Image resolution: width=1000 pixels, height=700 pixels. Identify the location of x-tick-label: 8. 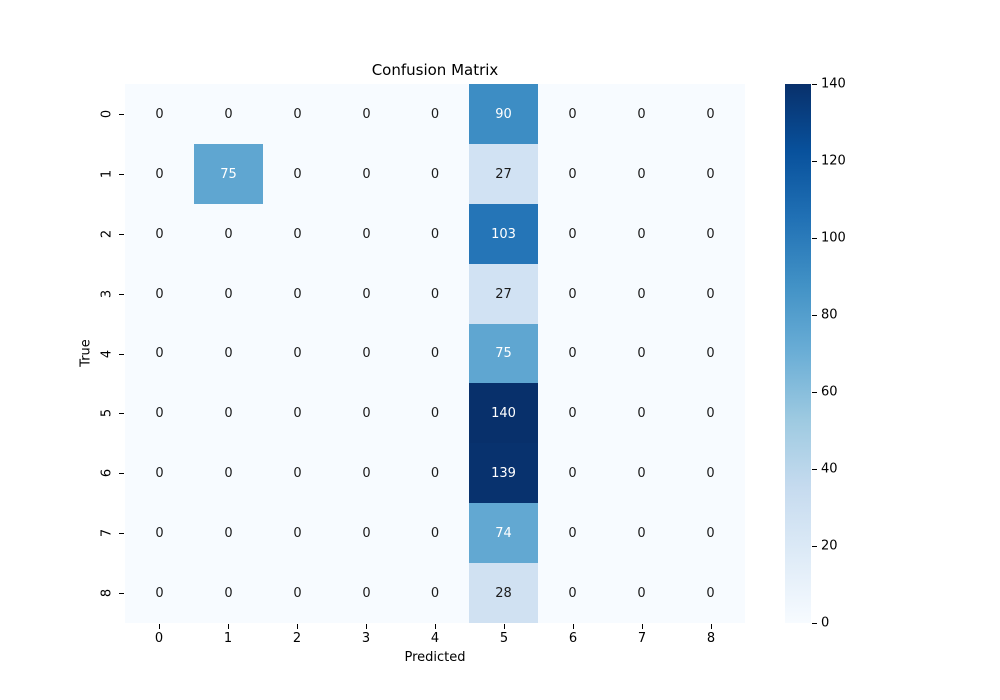
(711, 638).